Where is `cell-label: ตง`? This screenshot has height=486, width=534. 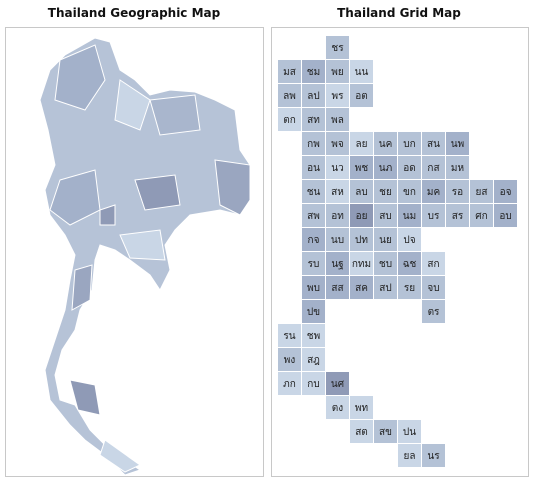
cell-label: ตง is located at coordinates (337, 408).